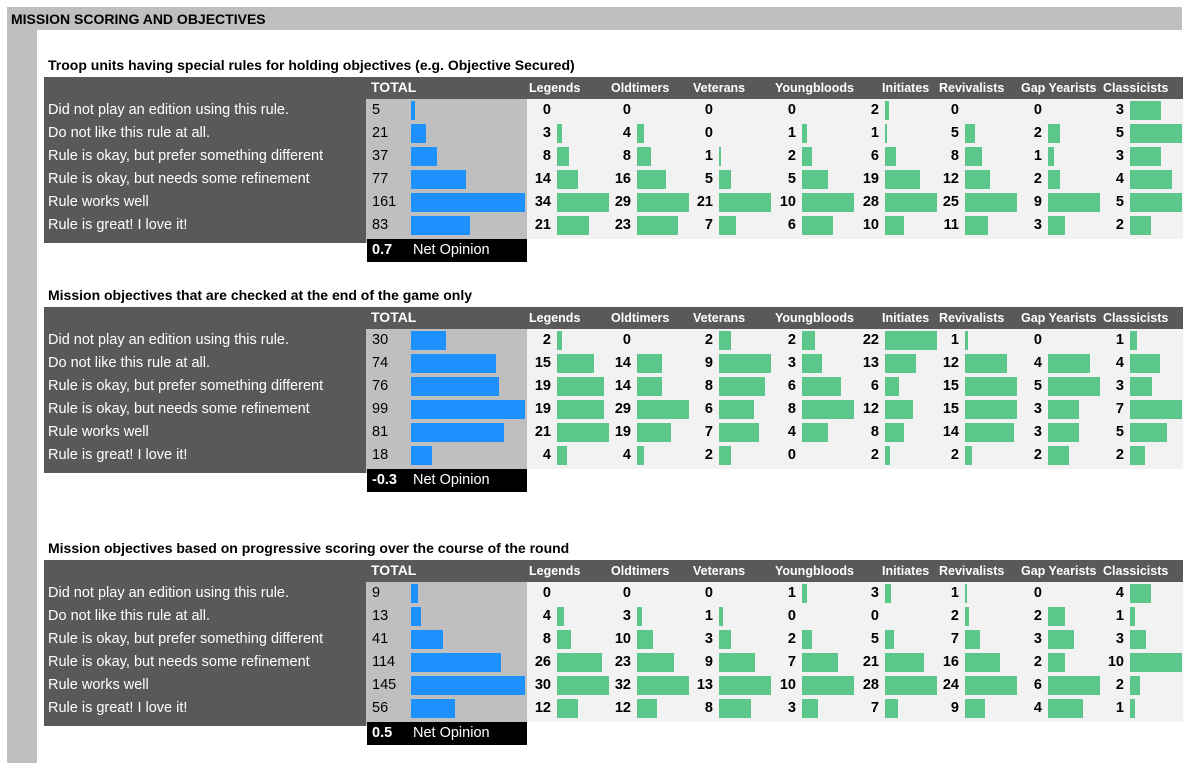 The height and width of the screenshot is (763, 1189). I want to click on group-value: 29, so click(622, 409).